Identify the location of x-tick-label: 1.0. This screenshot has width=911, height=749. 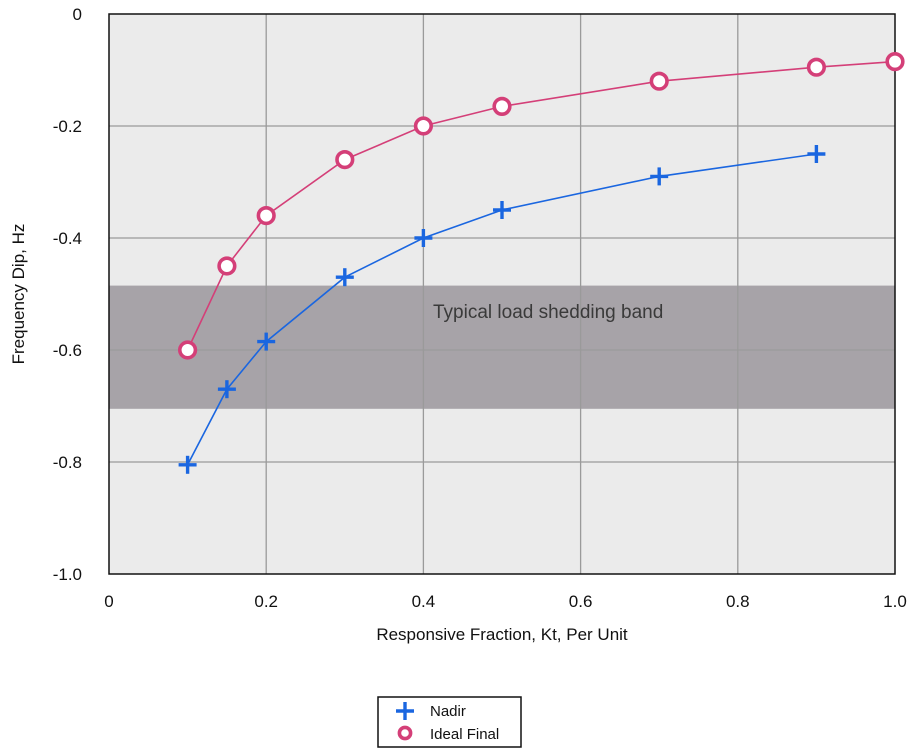
(895, 601).